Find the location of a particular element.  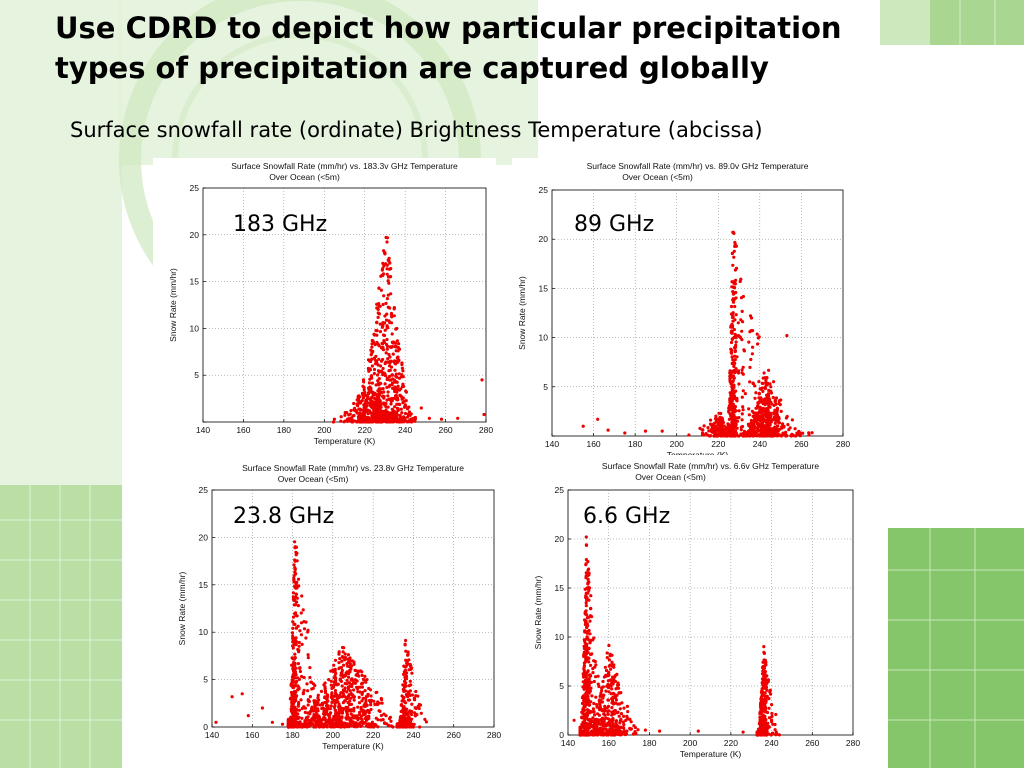

x-tick-label: 260 is located at coordinates (454, 735).